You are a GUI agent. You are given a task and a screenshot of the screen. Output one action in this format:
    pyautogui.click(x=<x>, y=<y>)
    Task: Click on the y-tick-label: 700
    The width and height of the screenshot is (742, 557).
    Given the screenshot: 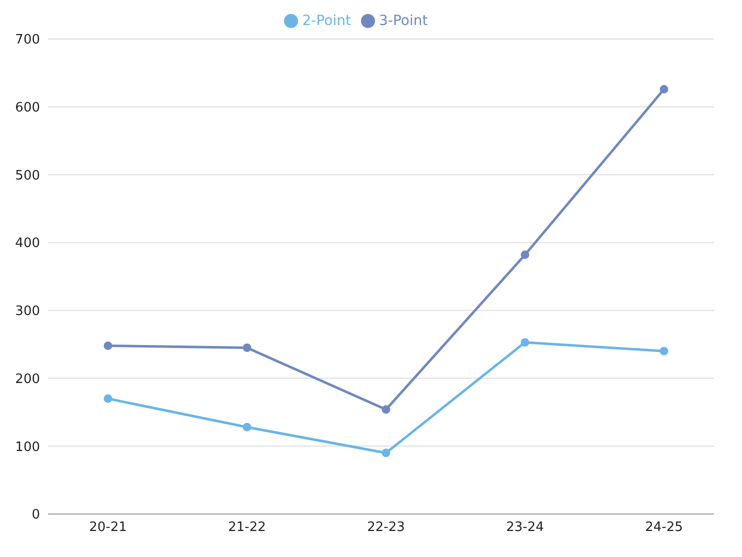 What is the action you would take?
    pyautogui.click(x=27, y=40)
    